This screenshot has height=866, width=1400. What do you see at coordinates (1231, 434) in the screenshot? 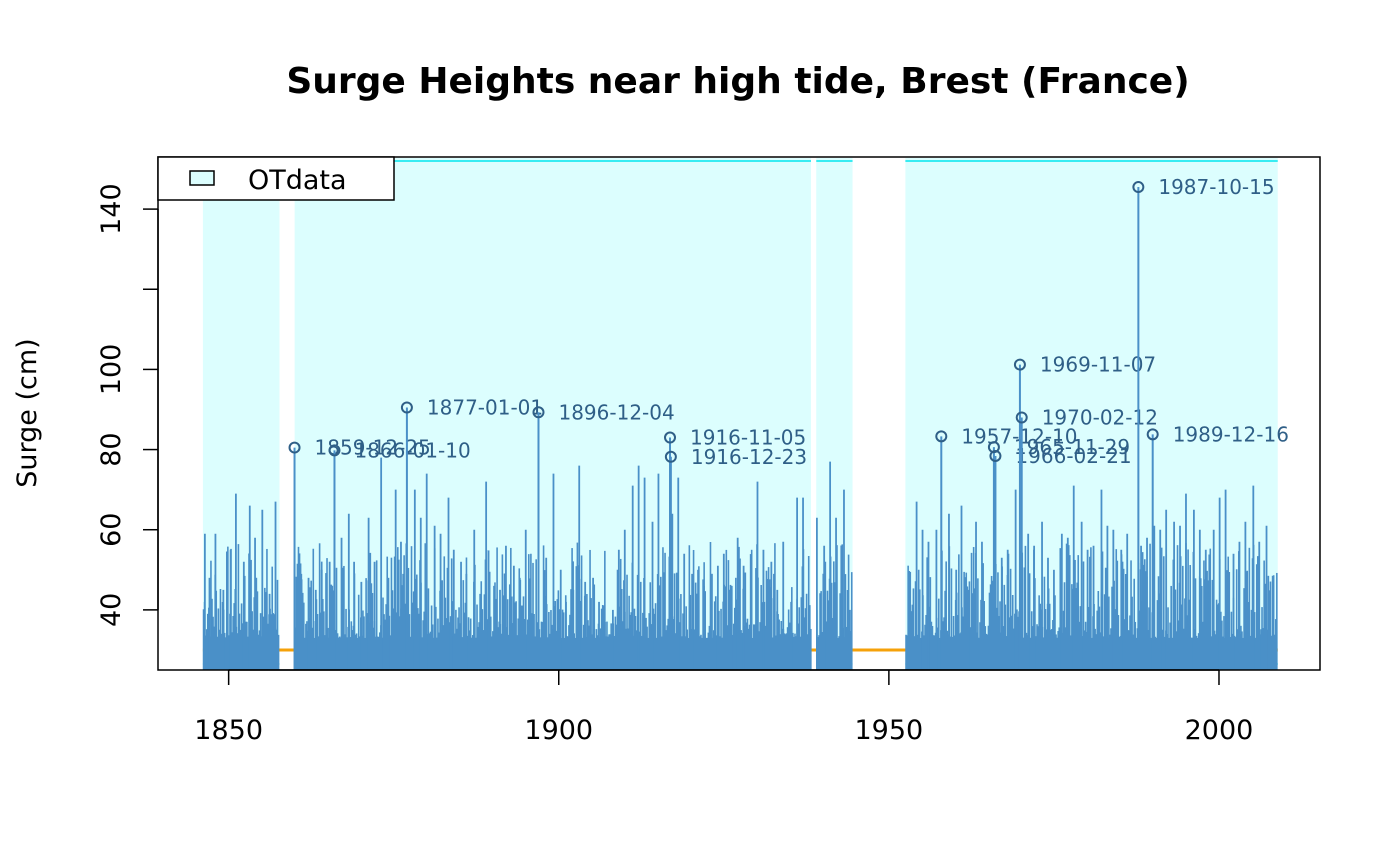
I see `event-label-12: 1989-12-16` at bounding box center [1231, 434].